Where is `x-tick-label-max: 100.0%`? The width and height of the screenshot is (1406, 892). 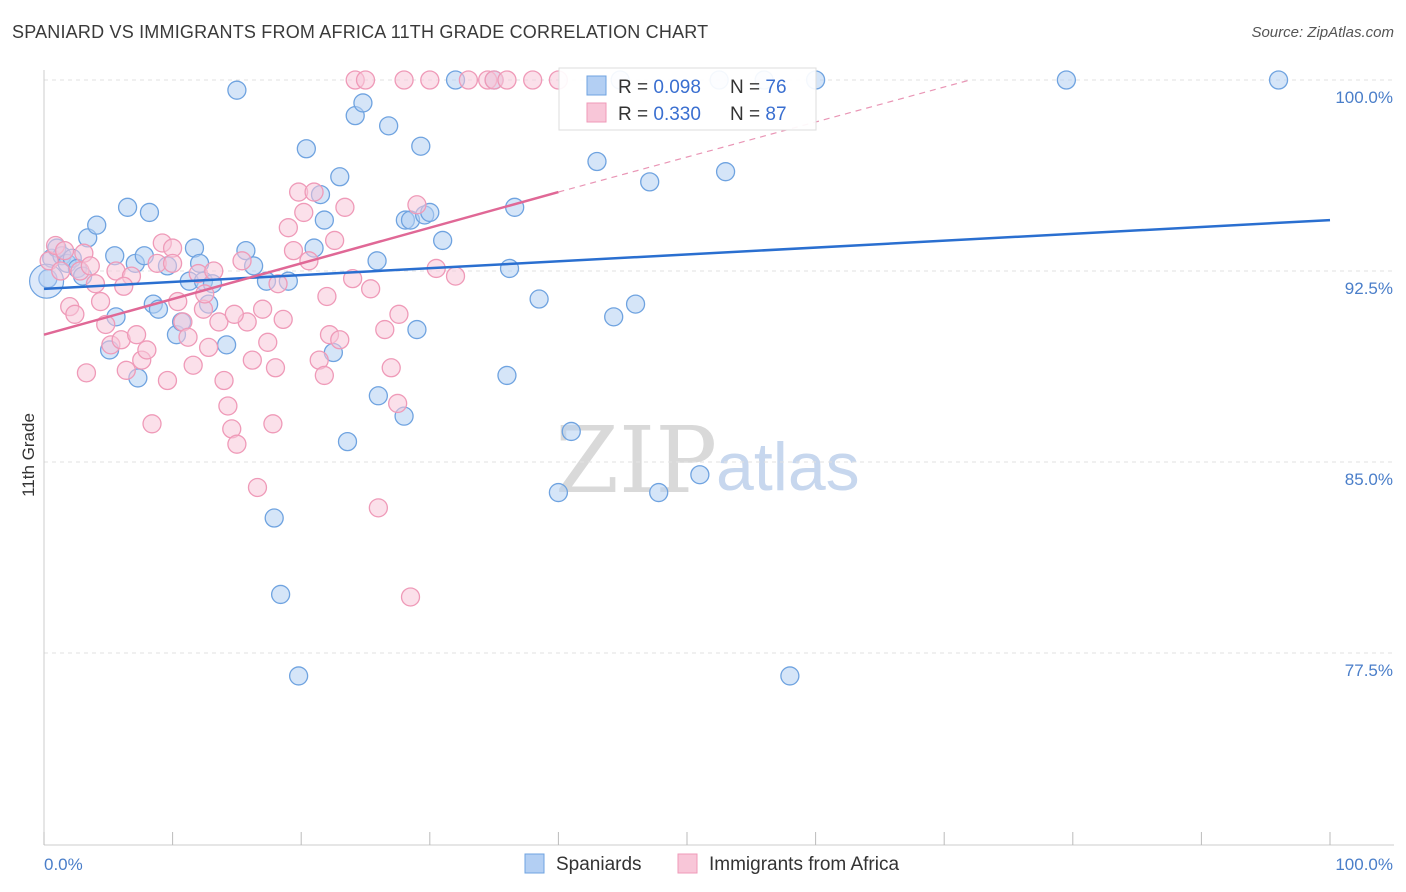 x-tick-label-max: 100.0% is located at coordinates (1364, 864).